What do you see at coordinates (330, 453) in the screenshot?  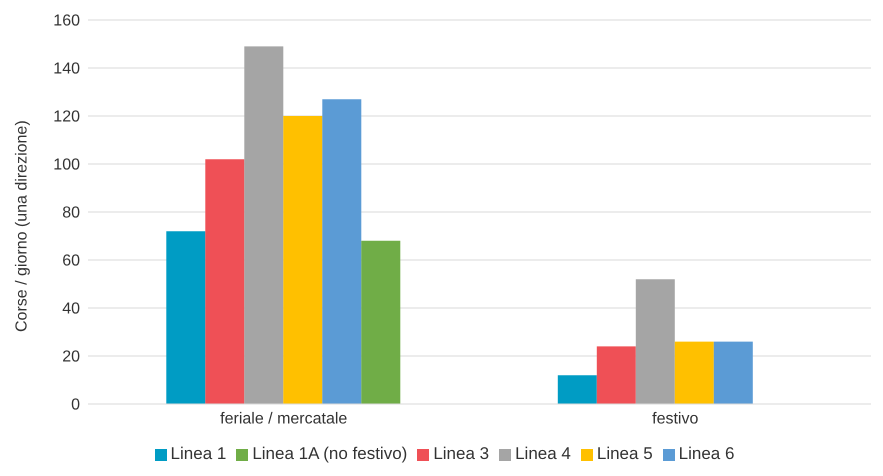 I see `legend-label: Linea 1A (no festivo)` at bounding box center [330, 453].